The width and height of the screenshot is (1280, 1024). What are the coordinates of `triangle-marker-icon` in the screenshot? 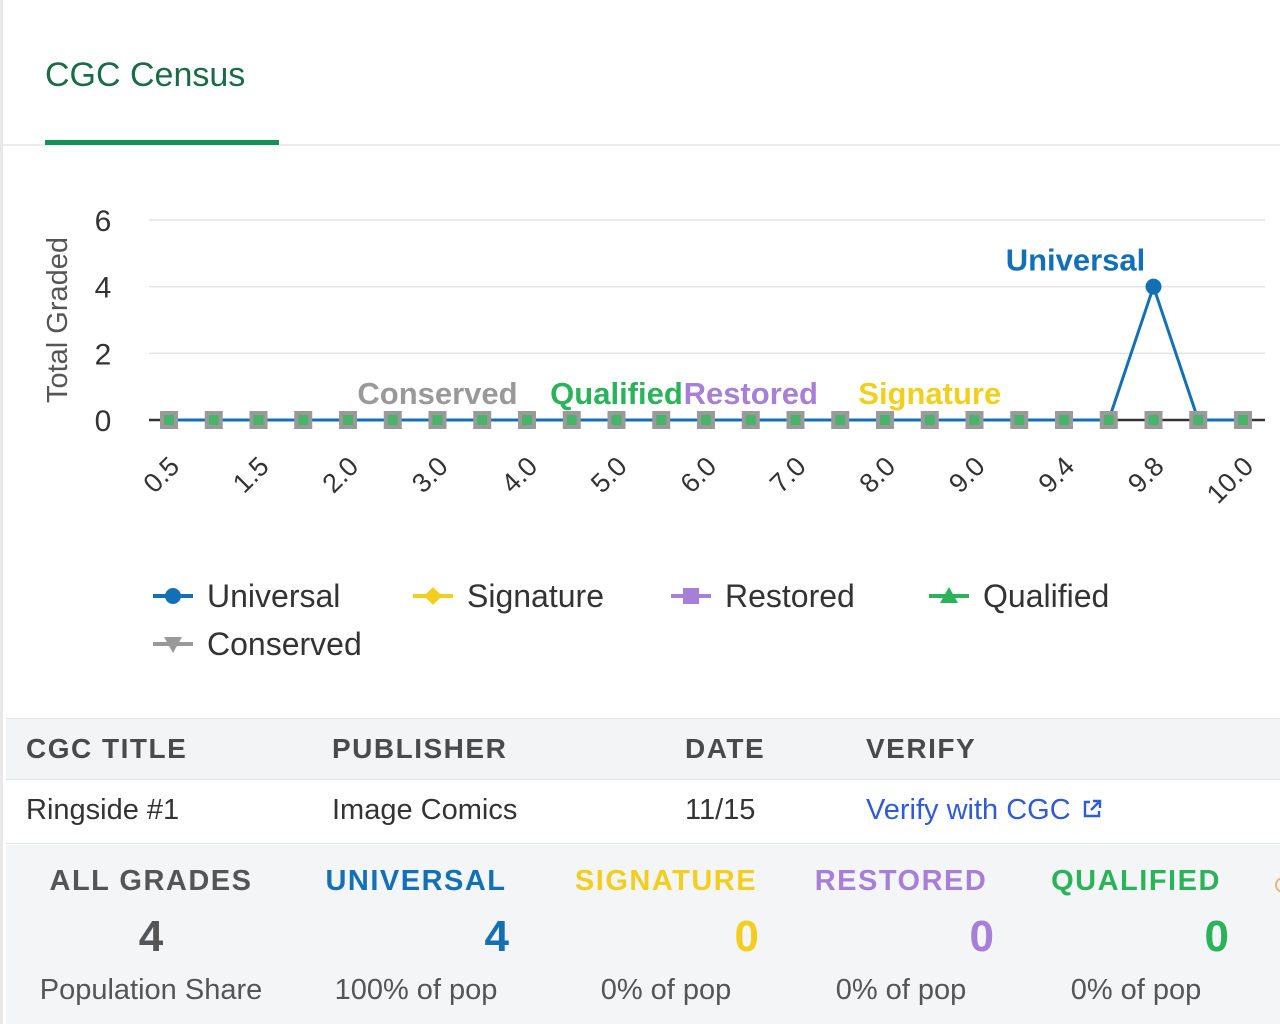 It's located at (949, 595).